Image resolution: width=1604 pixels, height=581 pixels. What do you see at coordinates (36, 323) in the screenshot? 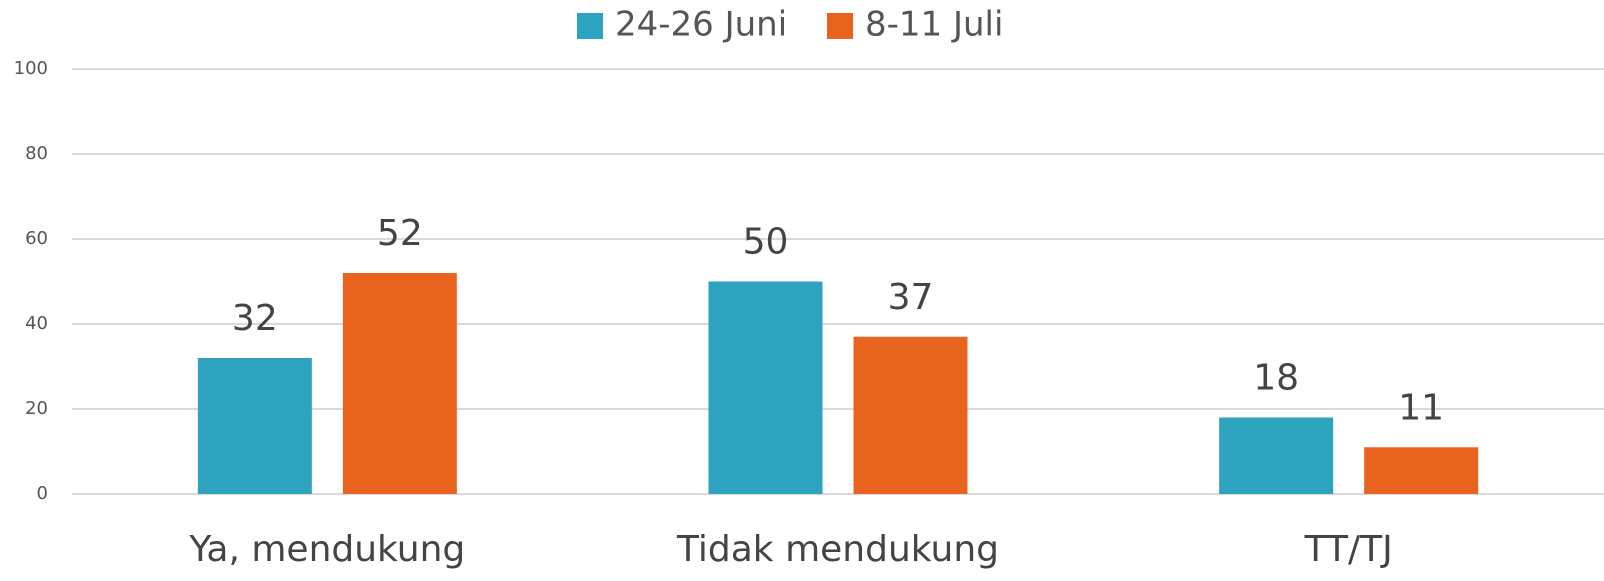
I see `y-tick-label: 40` at bounding box center [36, 323].